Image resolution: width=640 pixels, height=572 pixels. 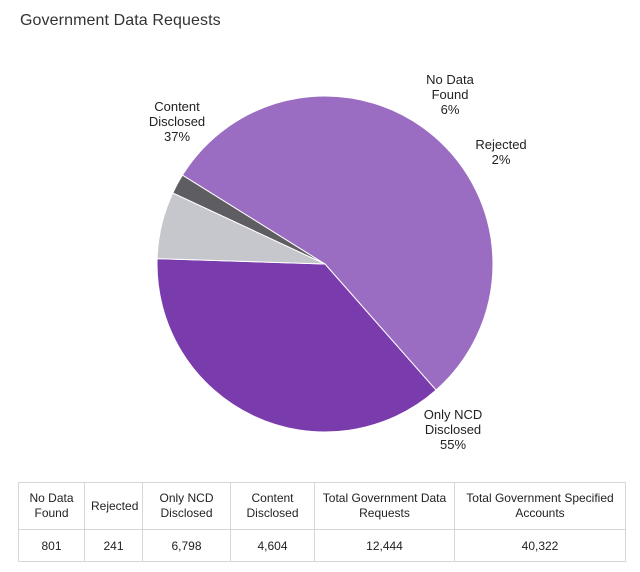 I want to click on table-cell: 241, so click(x=113, y=545).